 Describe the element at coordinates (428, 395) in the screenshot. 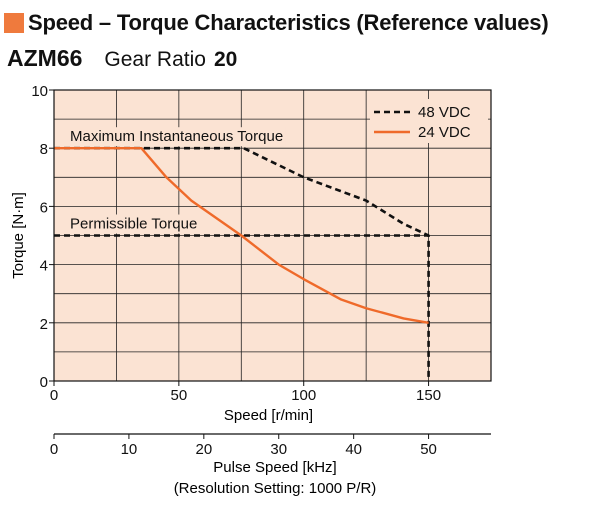

I see `x-tick-label: 150` at that location.